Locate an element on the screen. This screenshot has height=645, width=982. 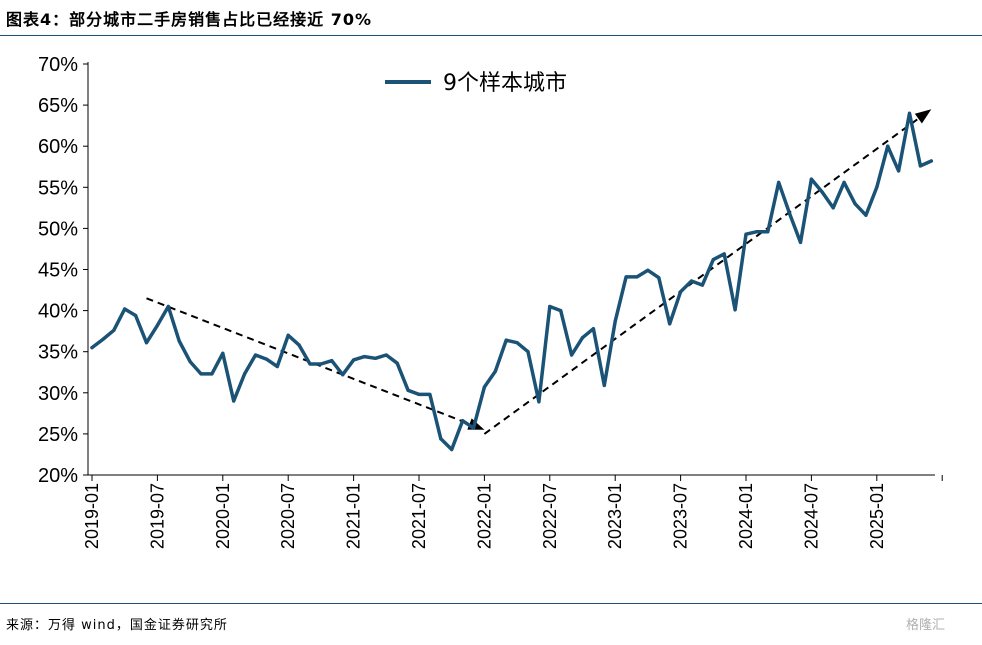
watermark-logo: 格隆汇 is located at coordinates (926, 625).